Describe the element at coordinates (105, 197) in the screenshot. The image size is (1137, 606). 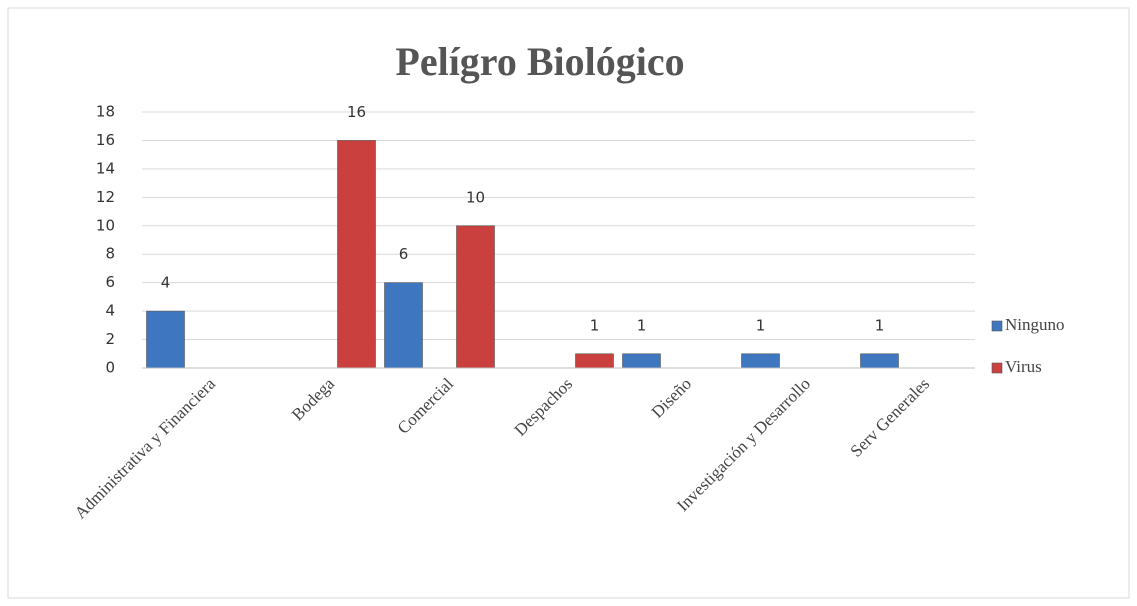
I see `y-tick-label: 12` at that location.